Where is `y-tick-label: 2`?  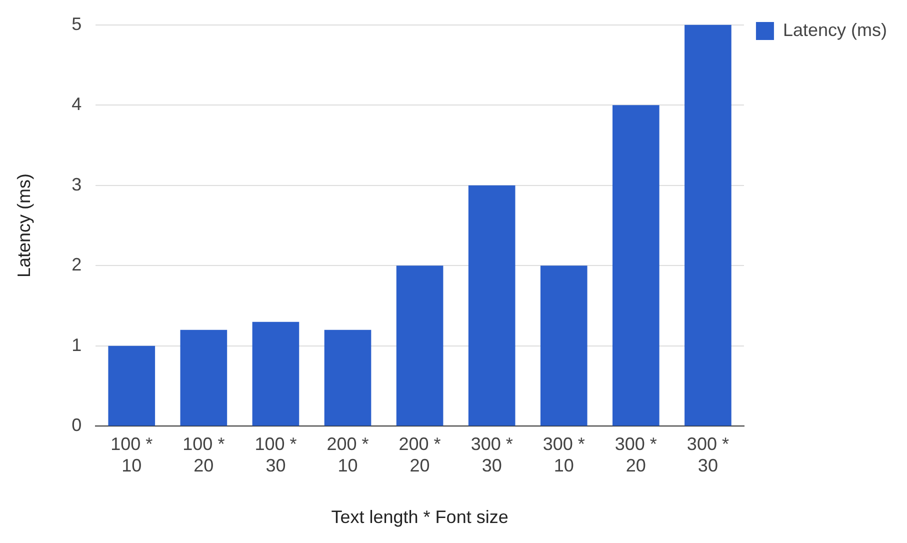
y-tick-label: 2 is located at coordinates (77, 264).